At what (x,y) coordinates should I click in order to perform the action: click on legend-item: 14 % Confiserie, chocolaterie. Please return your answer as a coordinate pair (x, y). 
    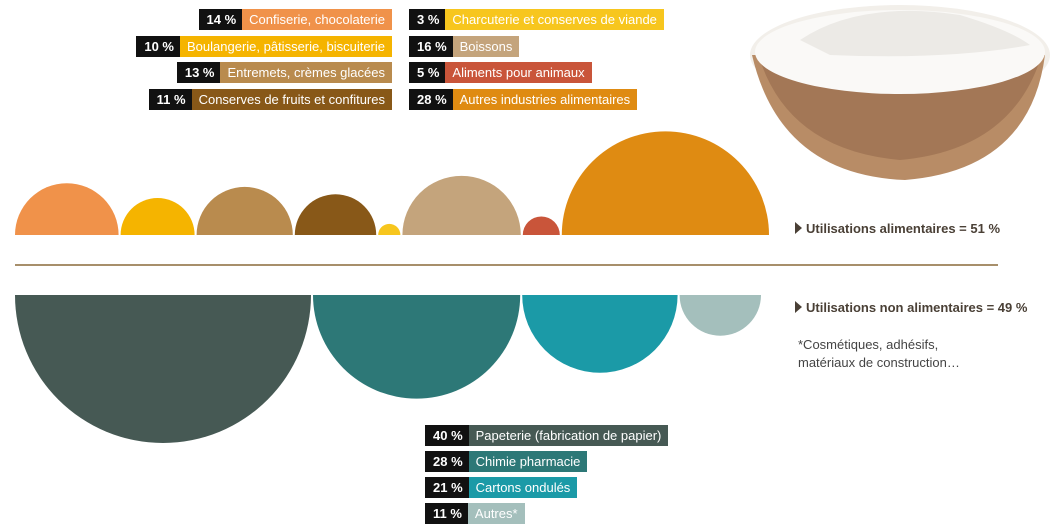
    Looking at the image, I should click on (295, 19).